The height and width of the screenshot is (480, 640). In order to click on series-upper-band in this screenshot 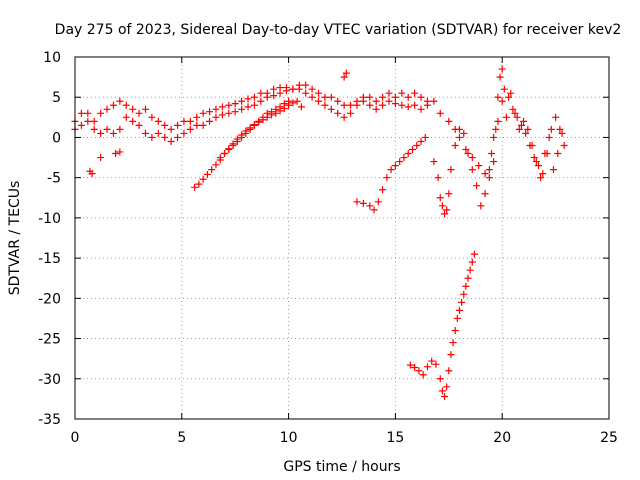, I will do `click(251, 107)`.